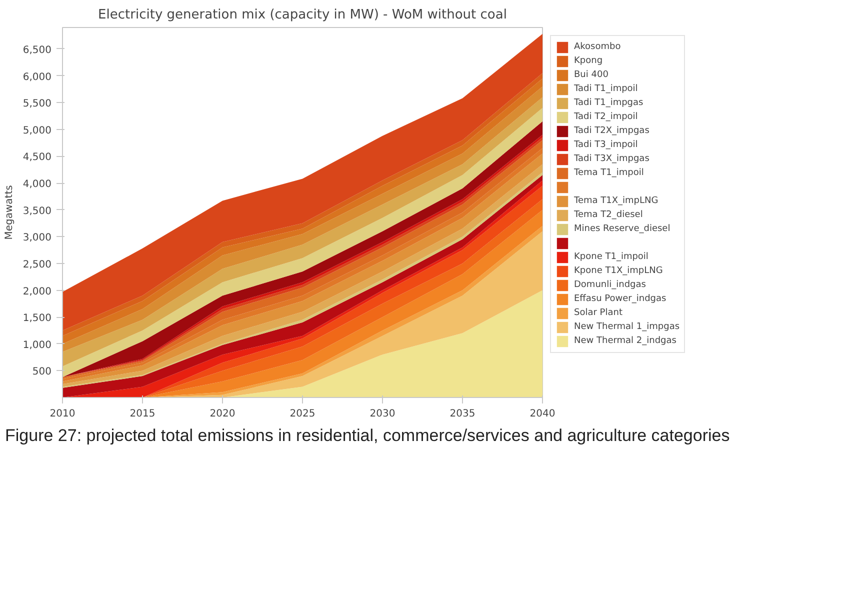 The height and width of the screenshot is (614, 861). Describe the element at coordinates (302, 15) in the screenshot. I see `chart-title: Electricity generation mix (capacity in MW) - WoM without coal` at that location.